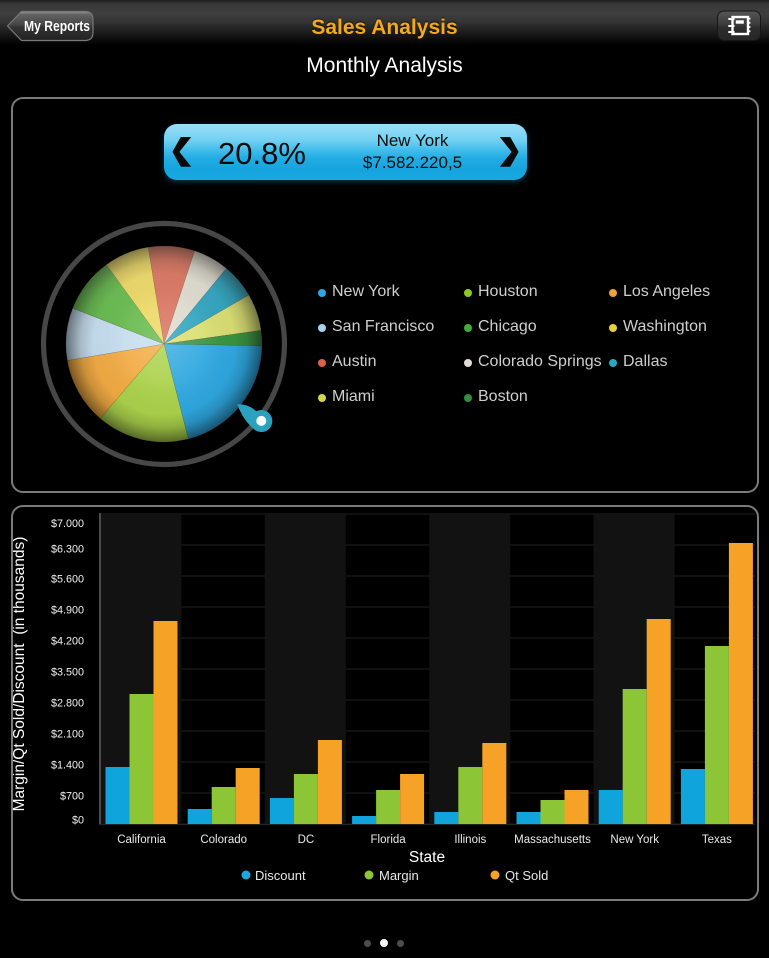 The width and height of the screenshot is (769, 958). Describe the element at coordinates (67, 550) in the screenshot. I see `svg-text: $6.300` at that location.